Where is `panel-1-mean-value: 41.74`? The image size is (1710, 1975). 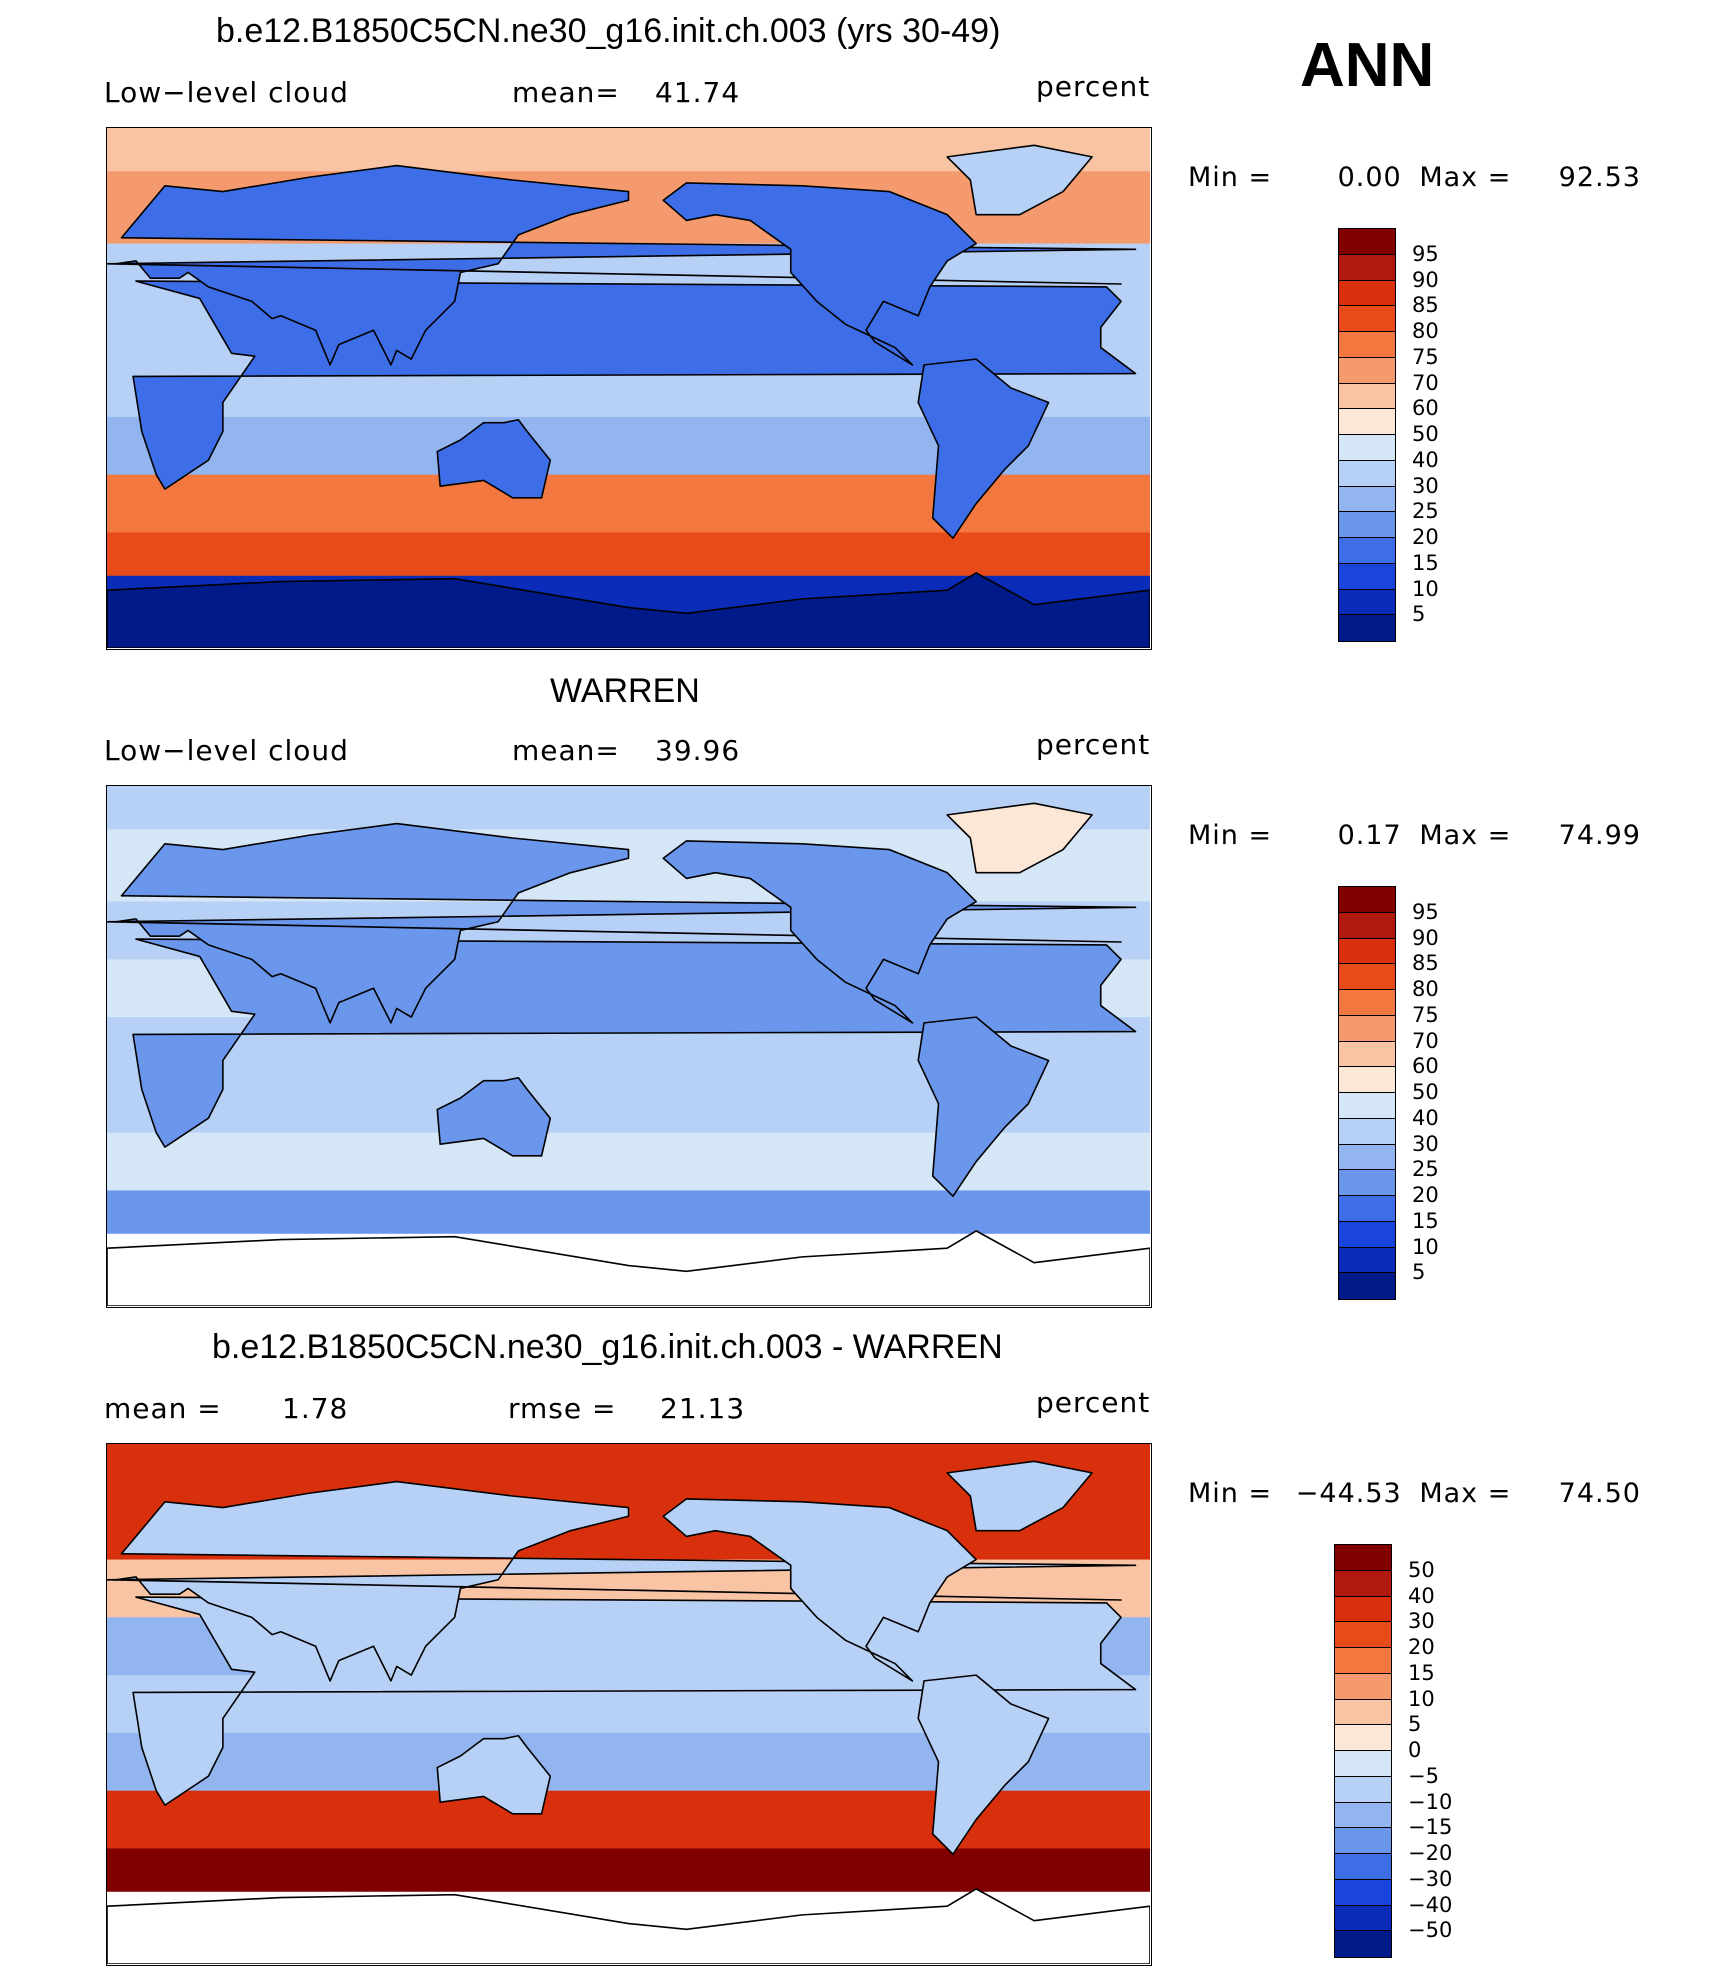
panel-1-mean-value: 41.74 is located at coordinates (698, 92).